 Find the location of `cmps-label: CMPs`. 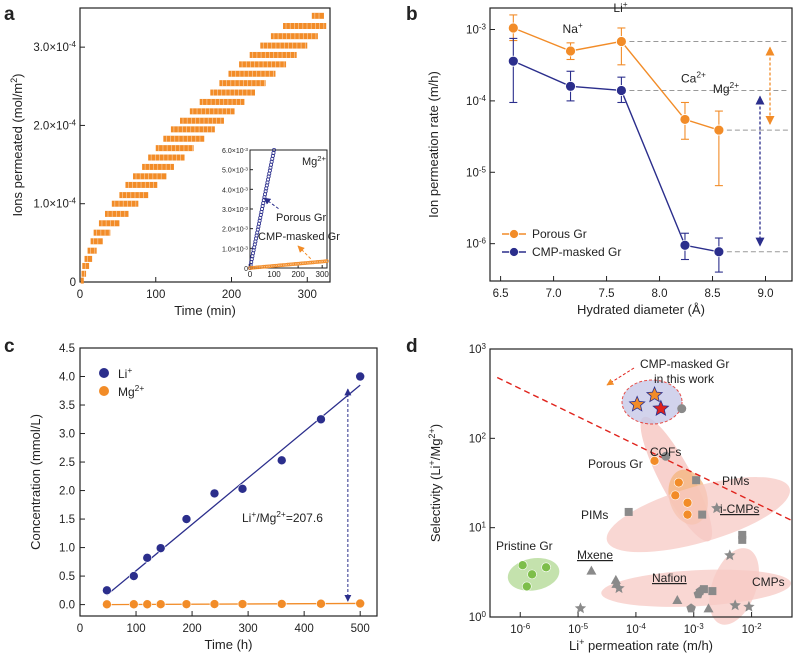

cmps-label: CMPs is located at coordinates (768, 582).